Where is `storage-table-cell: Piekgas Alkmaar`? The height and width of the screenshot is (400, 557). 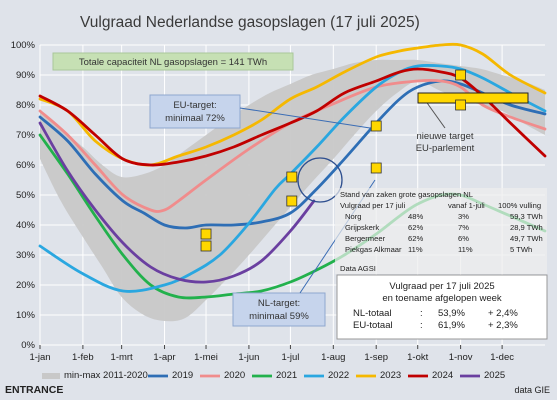 storage-table-cell: Piekgas Alkmaar is located at coordinates (373, 249).